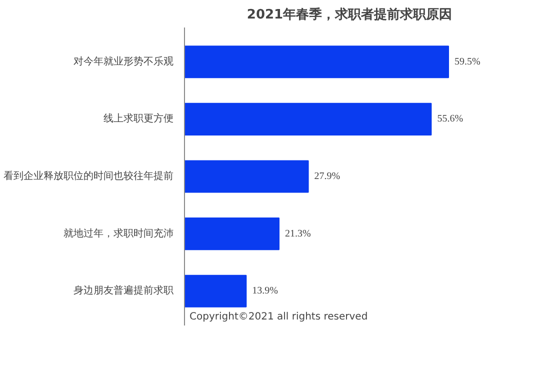  I want to click on data-label: 13.9%, so click(265, 291).